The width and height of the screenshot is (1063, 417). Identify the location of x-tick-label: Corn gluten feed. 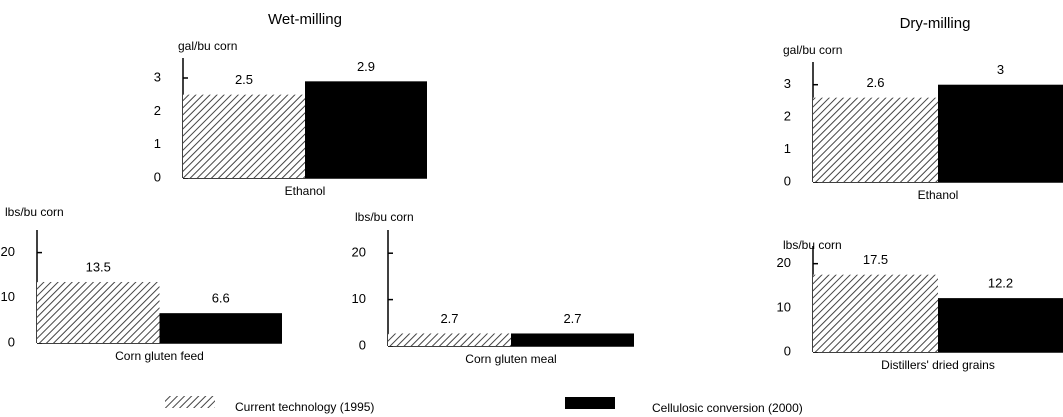
(159, 356).